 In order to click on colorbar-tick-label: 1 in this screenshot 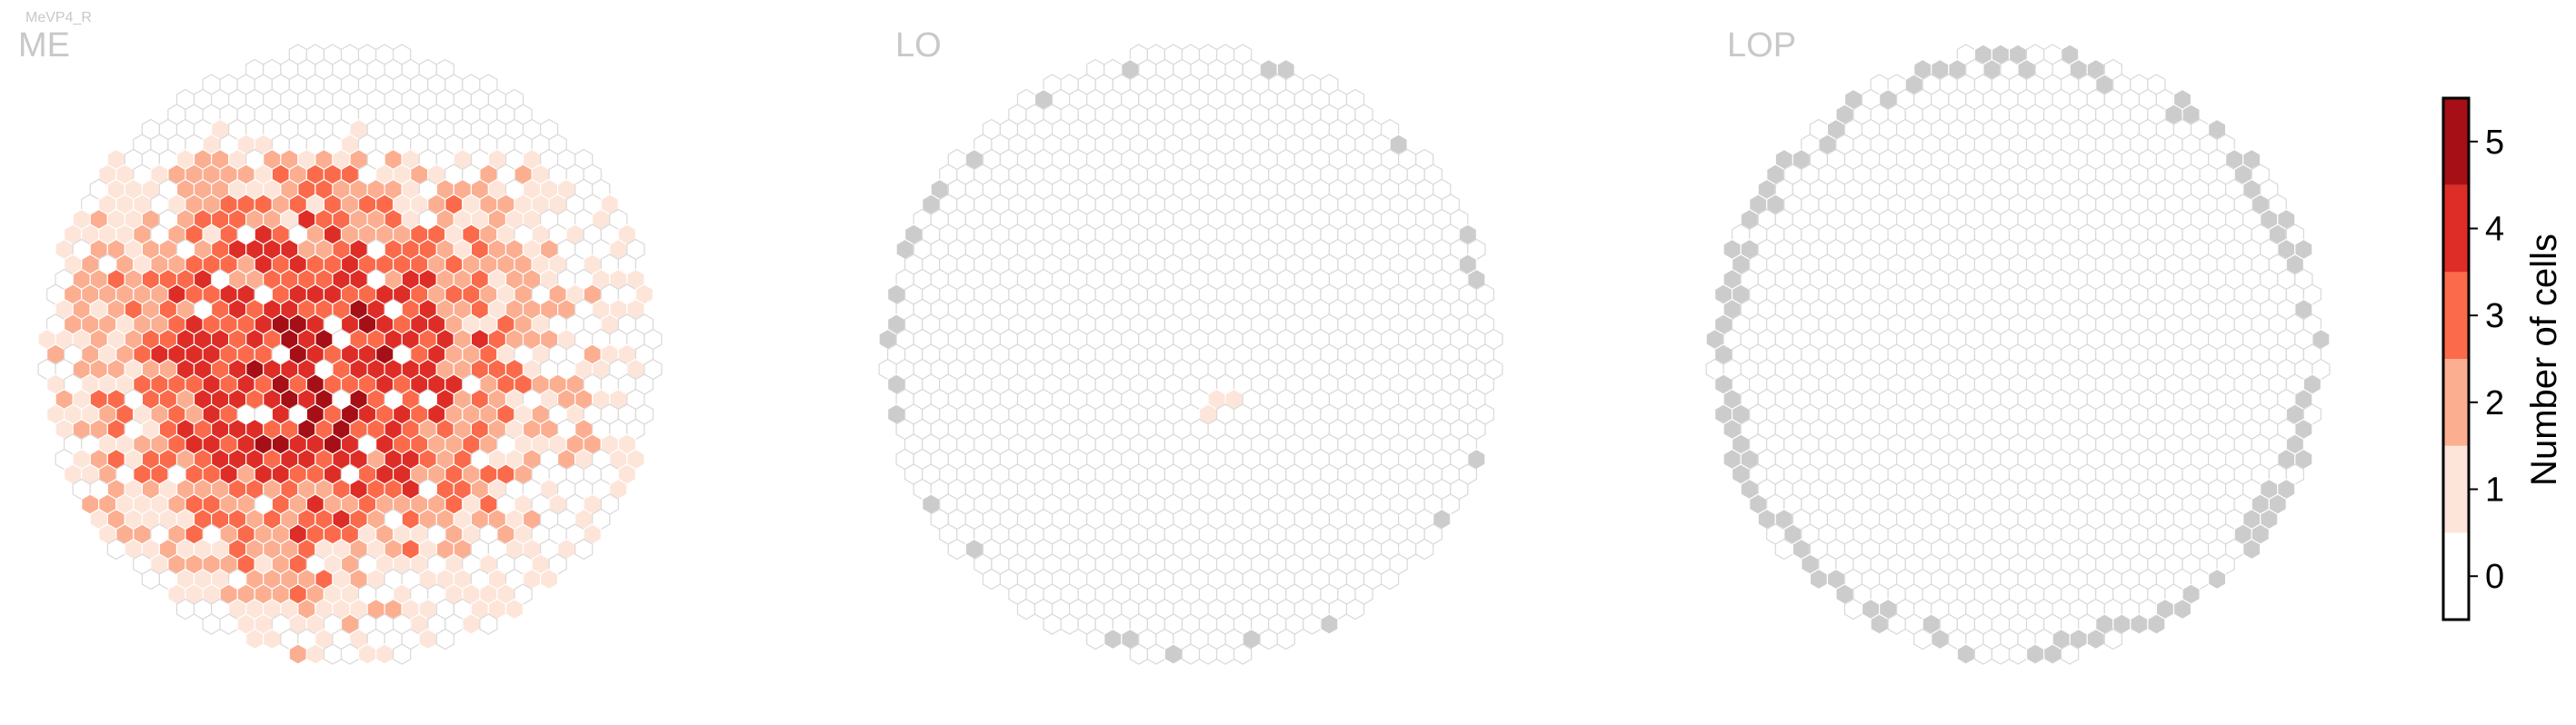, I will do `click(2494, 491)`.